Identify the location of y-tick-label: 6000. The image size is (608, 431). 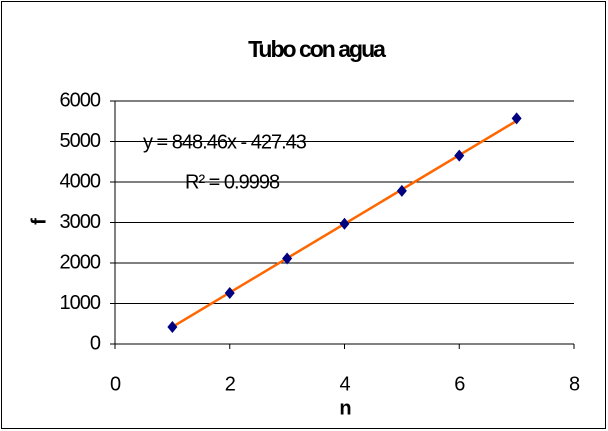
(80, 100).